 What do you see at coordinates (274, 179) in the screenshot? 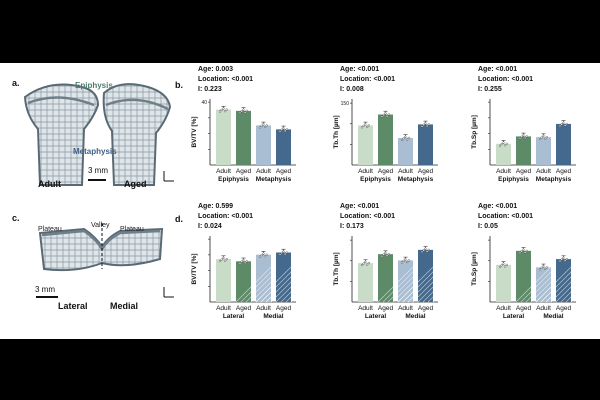
I see `x-group-label: Metaphysis` at bounding box center [274, 179].